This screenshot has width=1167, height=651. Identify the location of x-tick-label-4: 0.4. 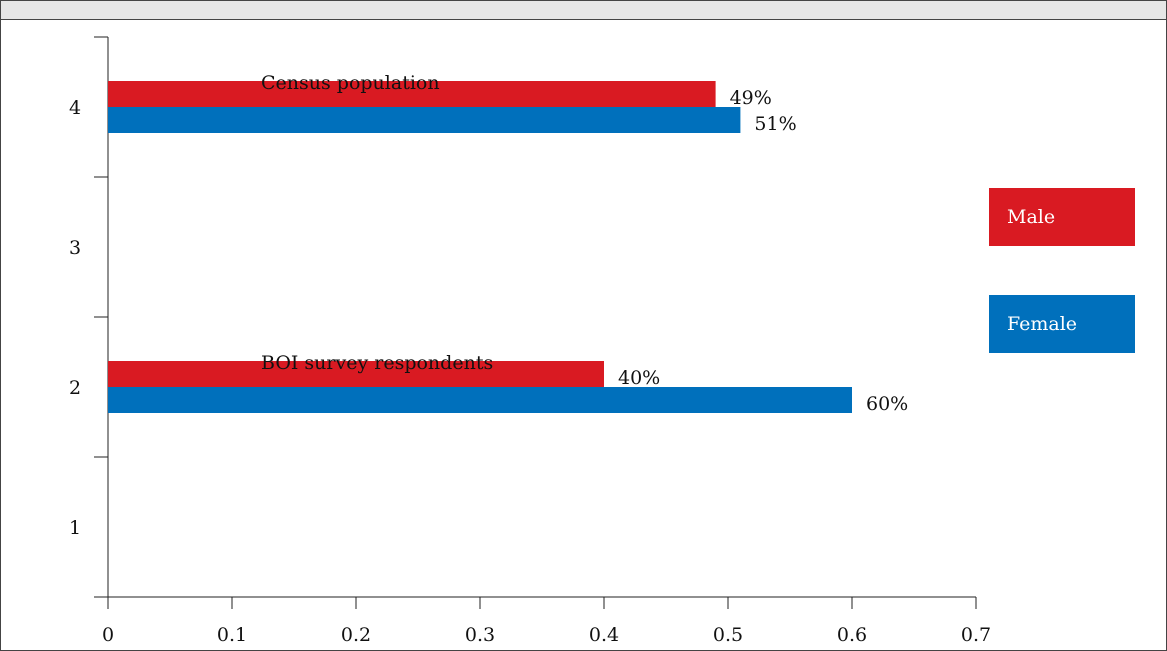
(604, 635).